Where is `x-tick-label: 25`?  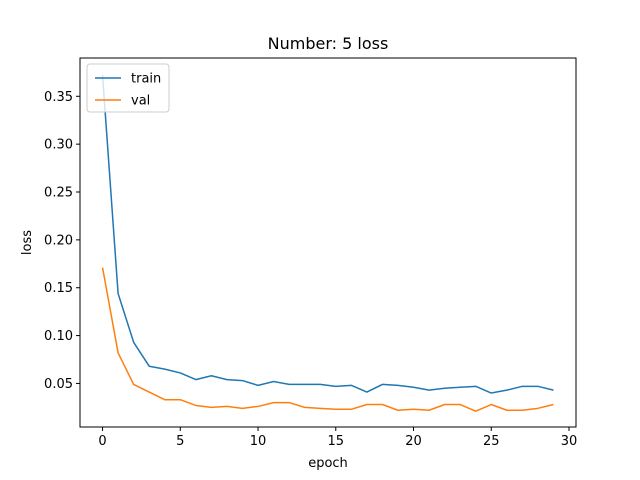
x-tick-label: 25 is located at coordinates (491, 441).